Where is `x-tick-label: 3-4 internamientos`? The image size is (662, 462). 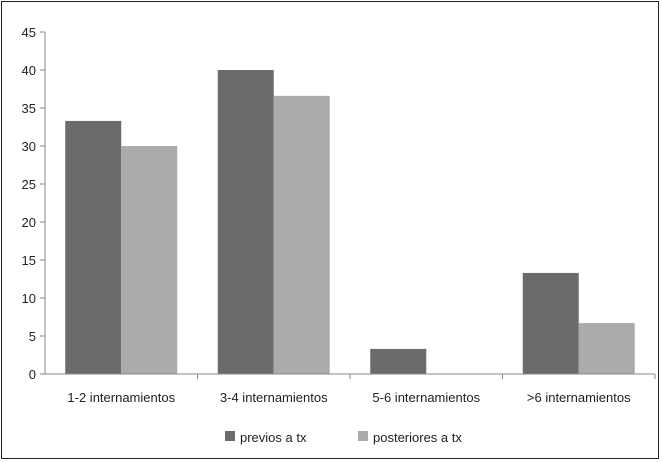 x-tick-label: 3-4 internamientos is located at coordinates (274, 397).